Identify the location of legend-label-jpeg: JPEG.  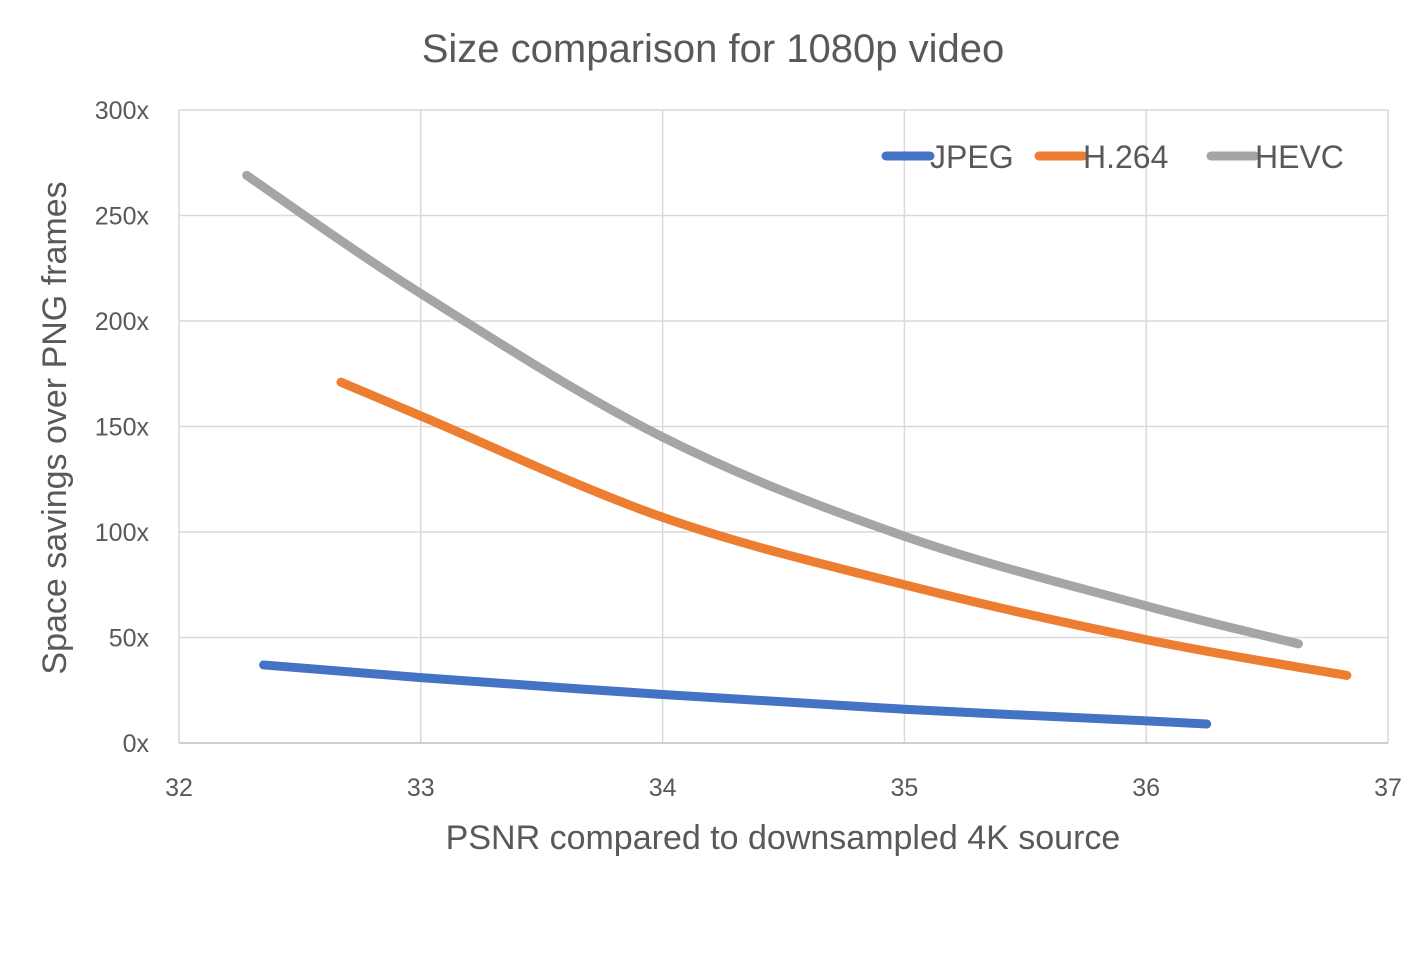
(972, 157).